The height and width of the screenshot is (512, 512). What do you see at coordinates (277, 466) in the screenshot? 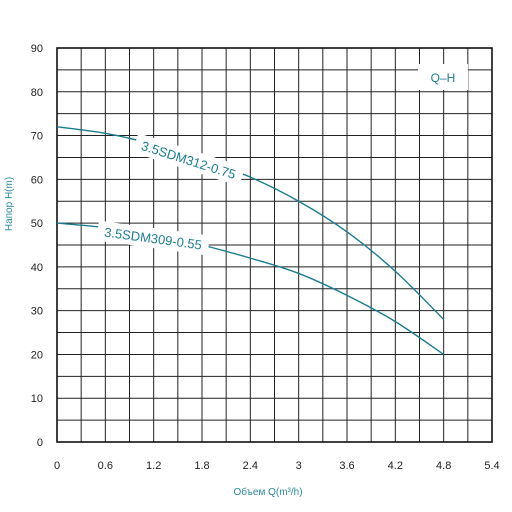
I see `x-tick-labels: 0 0.6 1.2 1.8 2.4 3 3.6 4.2 4.8 5.4` at bounding box center [277, 466].